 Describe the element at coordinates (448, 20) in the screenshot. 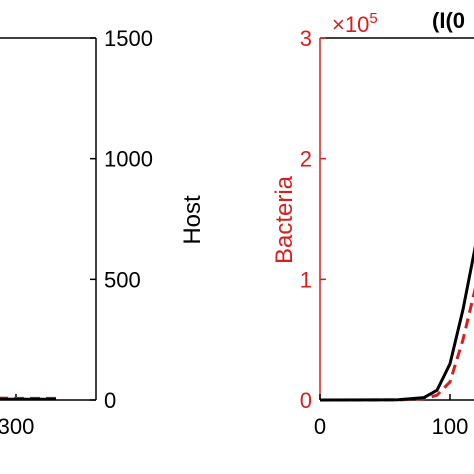

I see `panel-title: (I(0` at that location.